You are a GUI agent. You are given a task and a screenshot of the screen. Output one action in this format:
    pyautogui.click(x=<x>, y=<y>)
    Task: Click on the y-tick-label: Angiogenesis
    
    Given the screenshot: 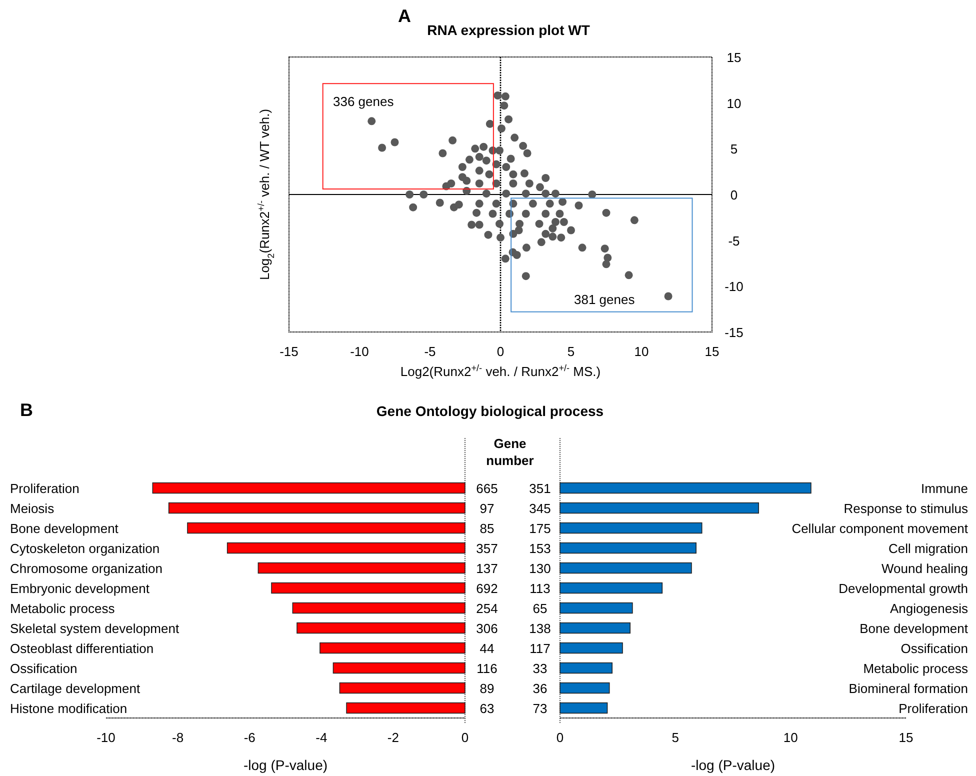 What is the action you would take?
    pyautogui.click(x=929, y=608)
    